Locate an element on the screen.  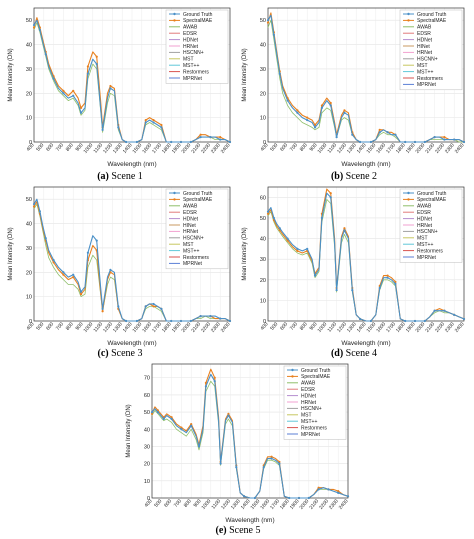
x-tick-label: 500 is located at coordinates (274, 147).